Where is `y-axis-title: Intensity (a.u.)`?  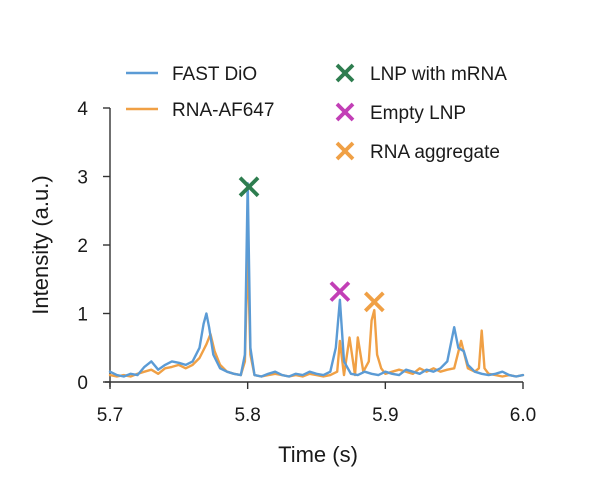 y-axis-title: Intensity (a.u.) is located at coordinates (40, 244).